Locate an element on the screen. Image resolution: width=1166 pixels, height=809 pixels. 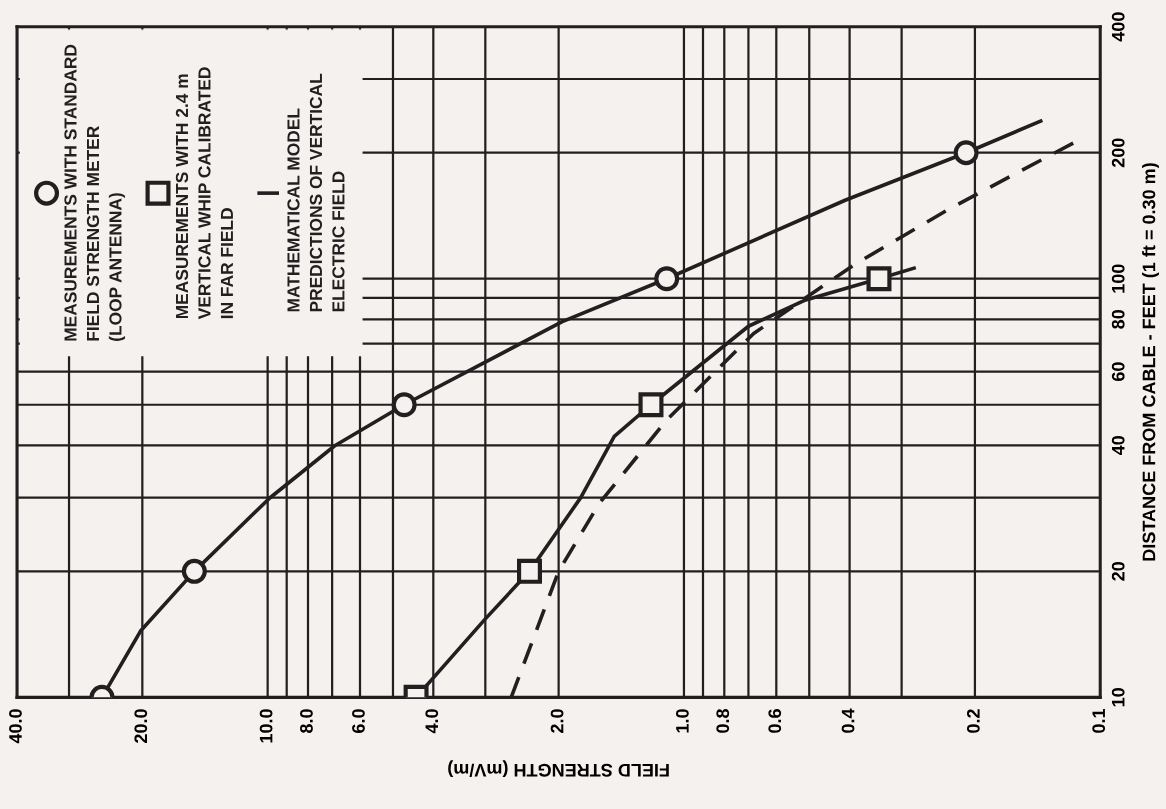
x-tick-label: 2.0 is located at coordinates (557, 721).